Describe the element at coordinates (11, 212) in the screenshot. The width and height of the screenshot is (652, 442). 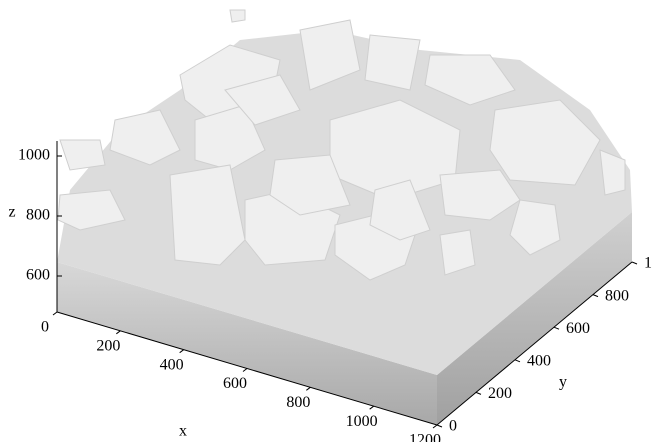
I see `z-axis-label: z` at that location.